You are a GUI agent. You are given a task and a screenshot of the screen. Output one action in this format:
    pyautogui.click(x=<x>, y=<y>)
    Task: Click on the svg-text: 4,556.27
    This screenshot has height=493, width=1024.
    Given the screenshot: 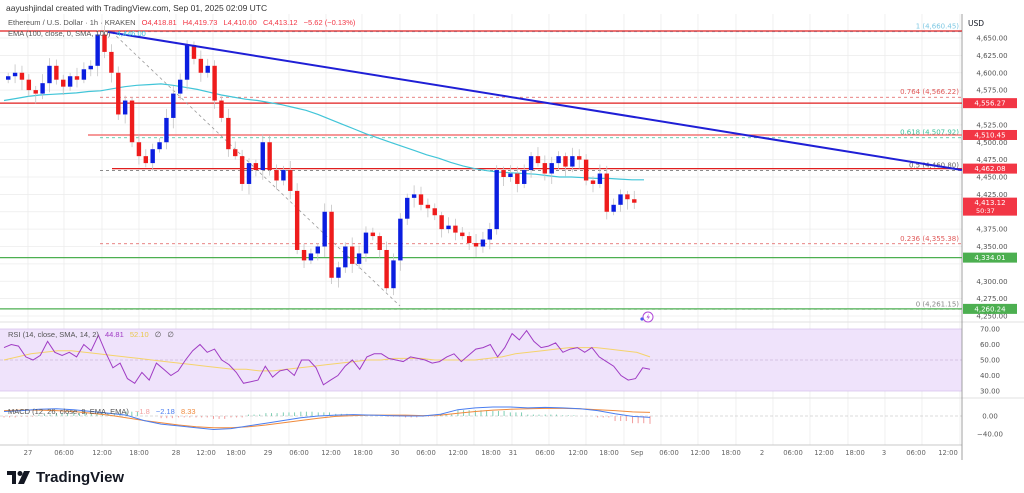 What is the action you would take?
    pyautogui.click(x=989, y=104)
    